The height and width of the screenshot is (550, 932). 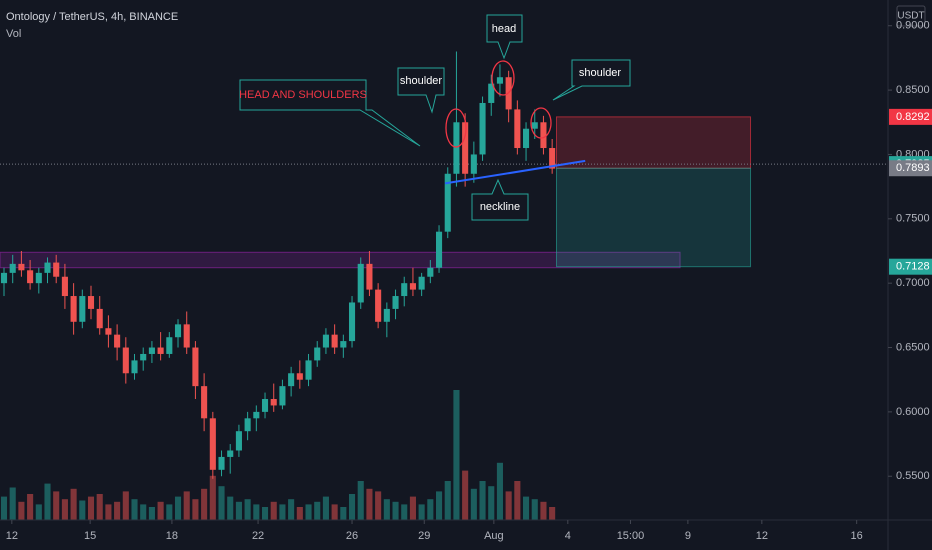 I want to click on x-tick-label: 26, so click(x=352, y=536).